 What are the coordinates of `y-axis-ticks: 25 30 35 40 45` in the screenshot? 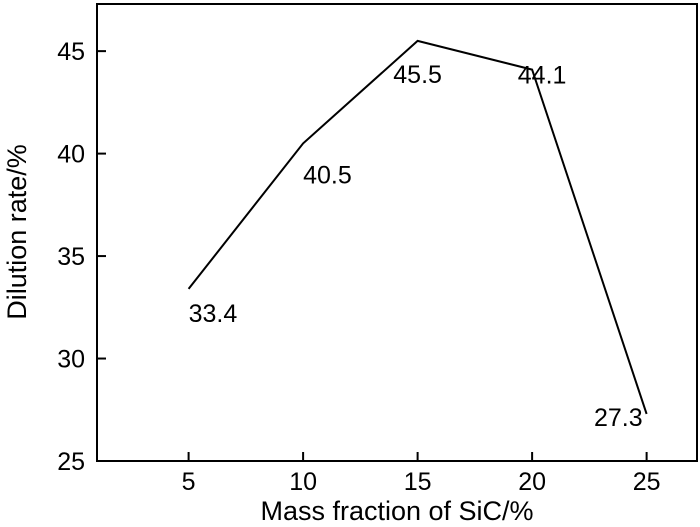 It's located at (81, 257).